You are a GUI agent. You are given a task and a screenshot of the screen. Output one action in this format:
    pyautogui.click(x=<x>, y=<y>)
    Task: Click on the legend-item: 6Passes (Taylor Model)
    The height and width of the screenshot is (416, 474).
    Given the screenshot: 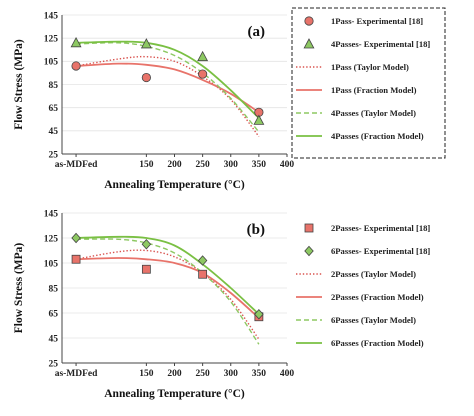 What is the action you would take?
    pyautogui.click(x=356, y=320)
    